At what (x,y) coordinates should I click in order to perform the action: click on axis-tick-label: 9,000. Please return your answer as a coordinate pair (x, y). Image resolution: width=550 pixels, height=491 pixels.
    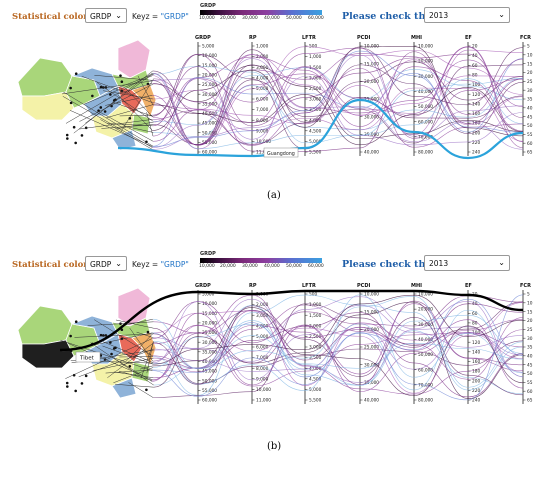
    Looking at the image, I should click on (262, 131).